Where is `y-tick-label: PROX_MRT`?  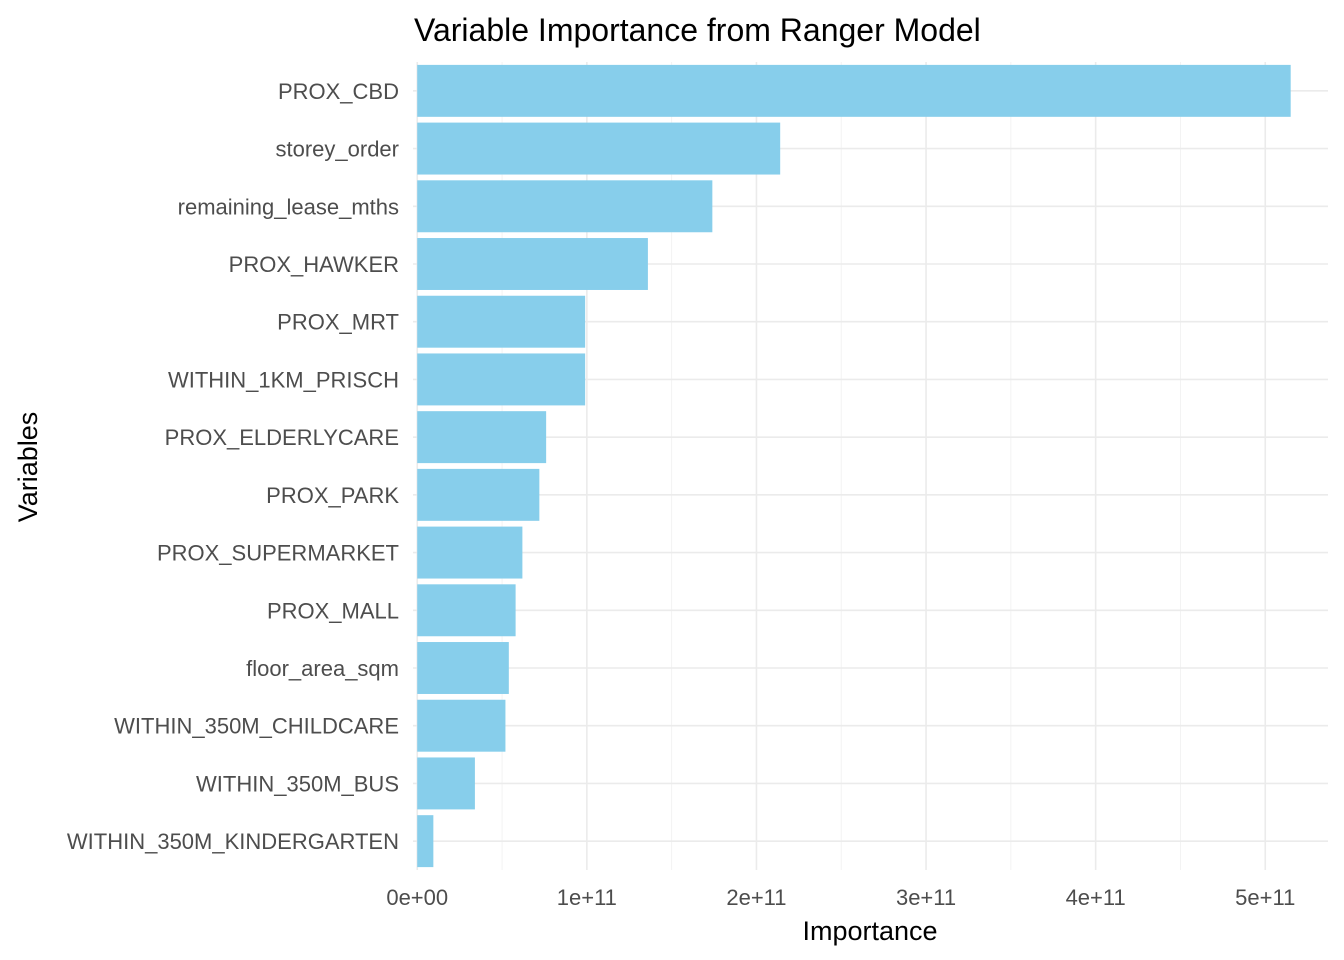
y-tick-label: PROX_MRT is located at coordinates (338, 322).